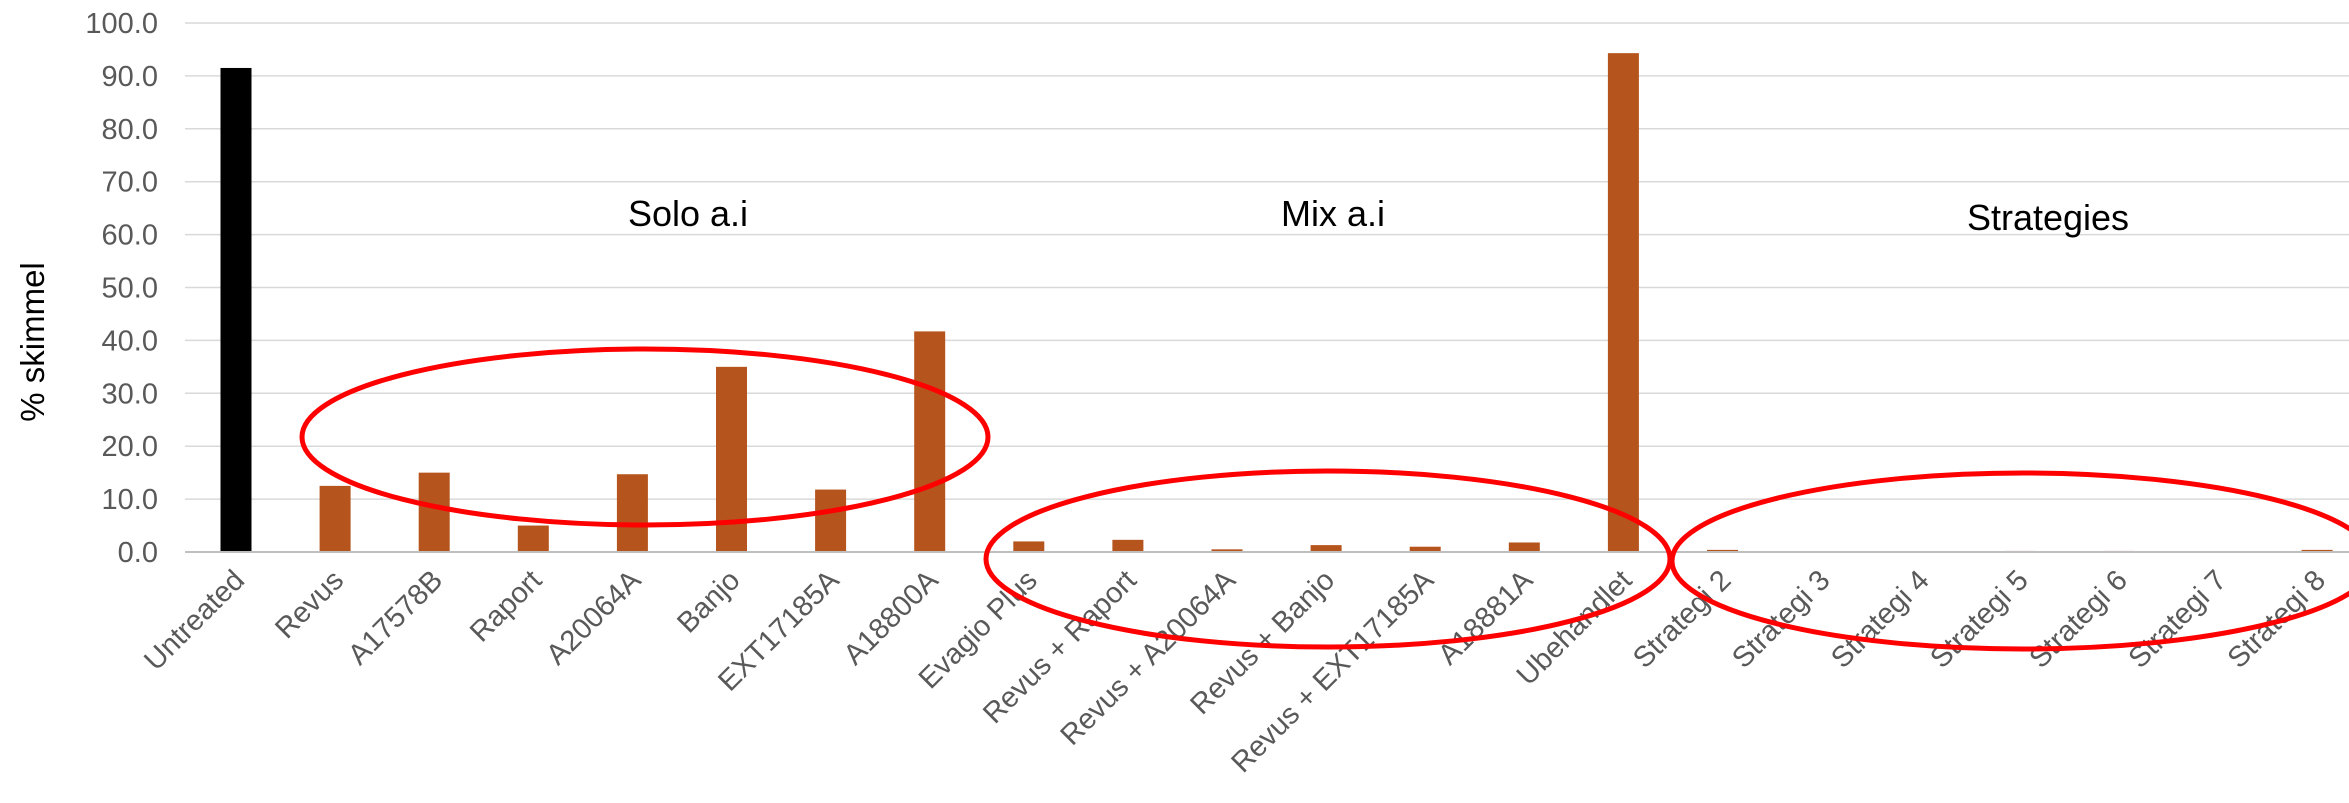 Image resolution: width=2349 pixels, height=803 pixels. I want to click on group-label: Mix a.i, so click(1333, 213).